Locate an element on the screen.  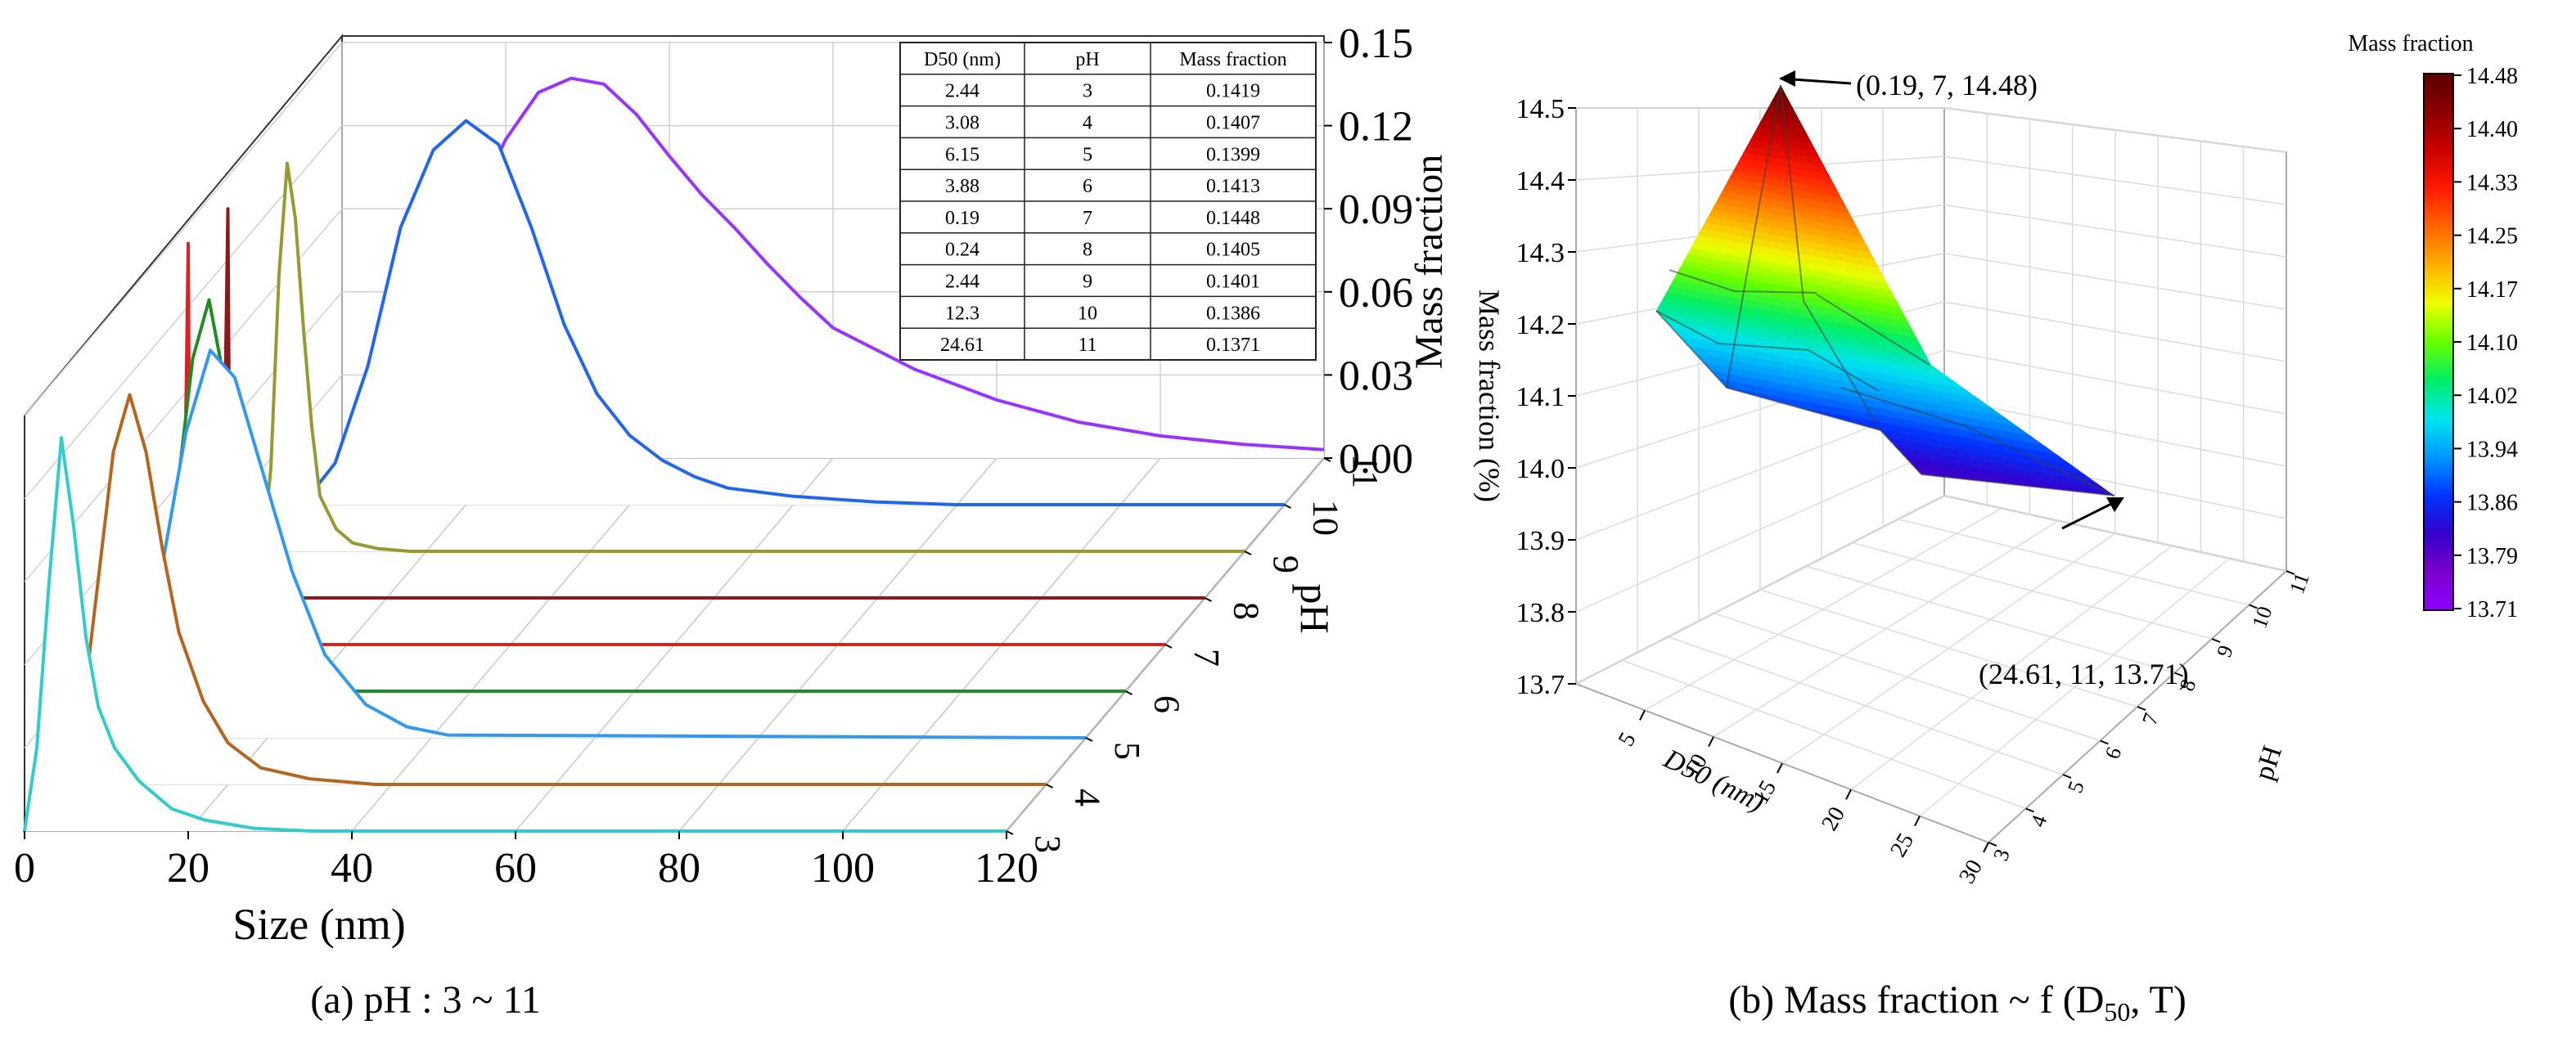
colorbar-tick-label: 14.02 is located at coordinates (2492, 396).